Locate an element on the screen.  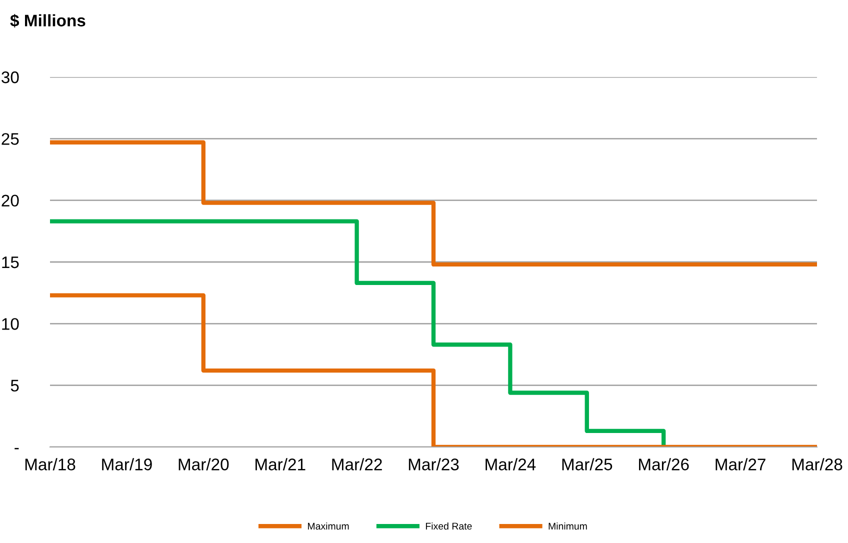
y-tick-label: 5 is located at coordinates (14, 386).